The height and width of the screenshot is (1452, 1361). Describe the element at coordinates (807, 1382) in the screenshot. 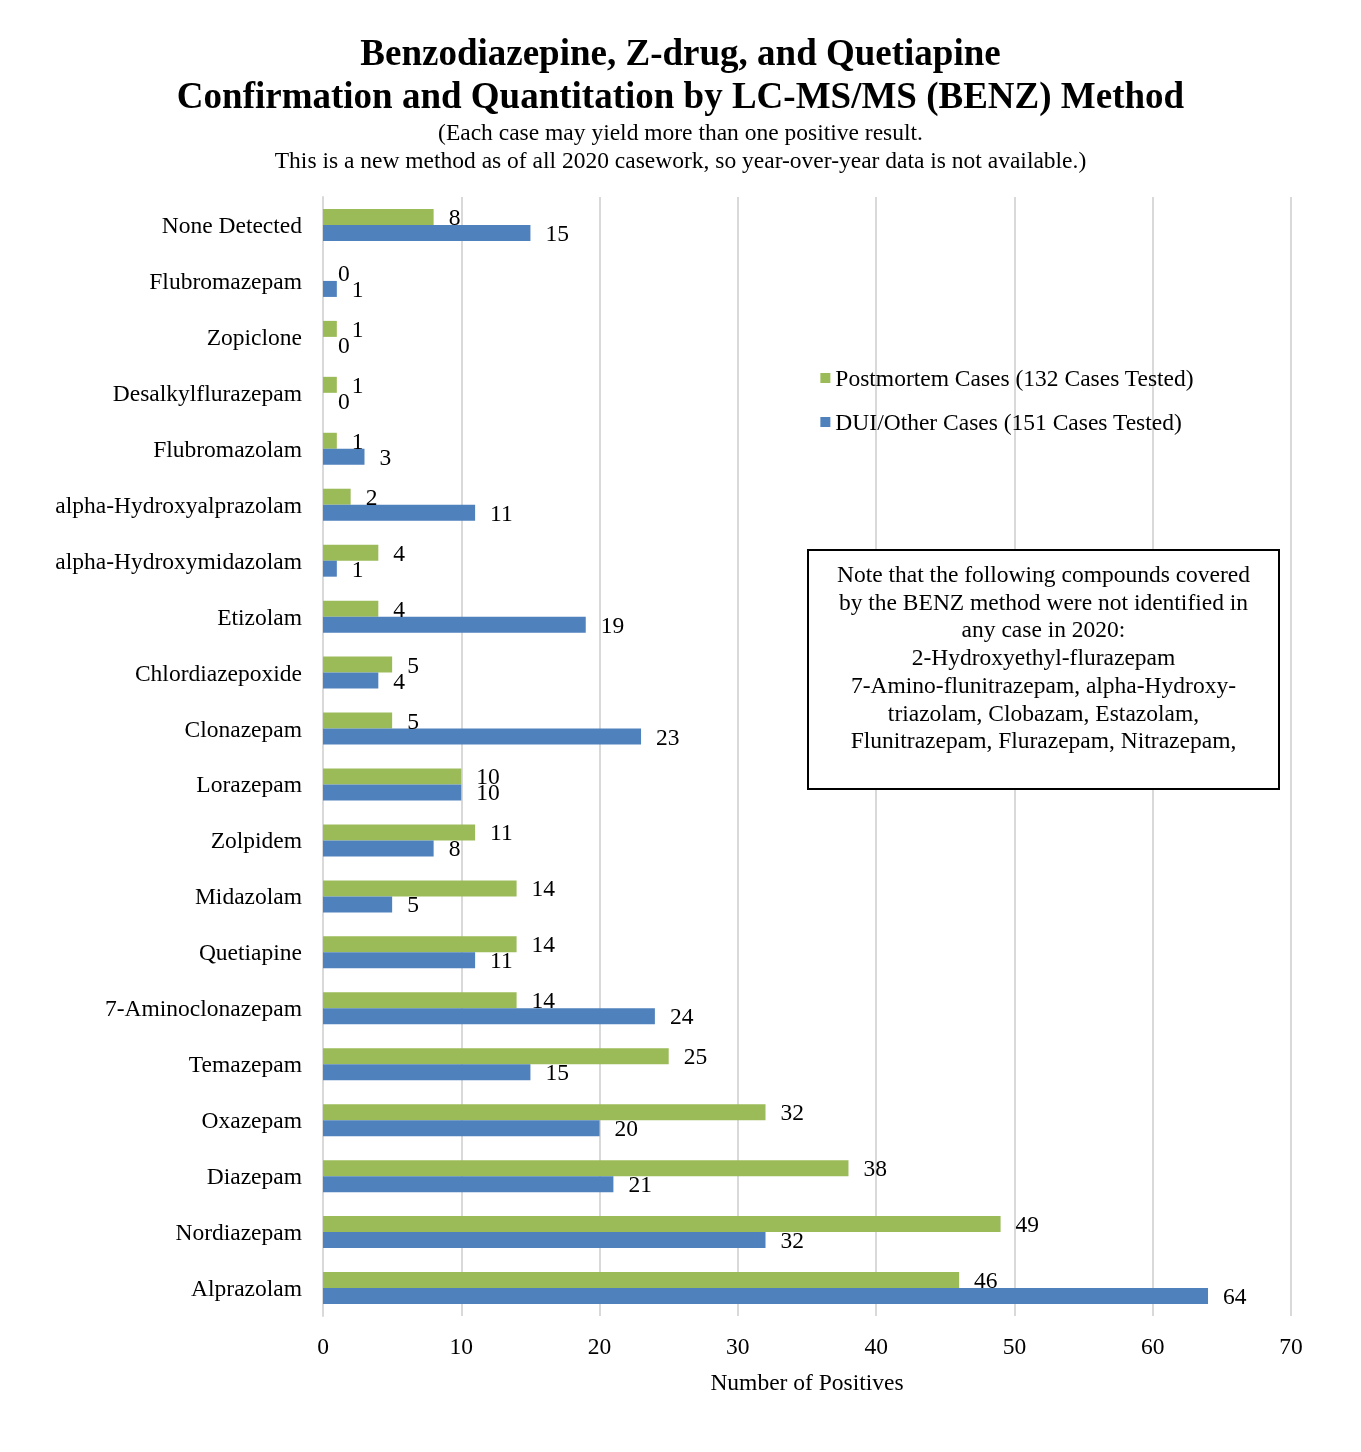

I see `x-axis-title: Number of Positives` at that location.